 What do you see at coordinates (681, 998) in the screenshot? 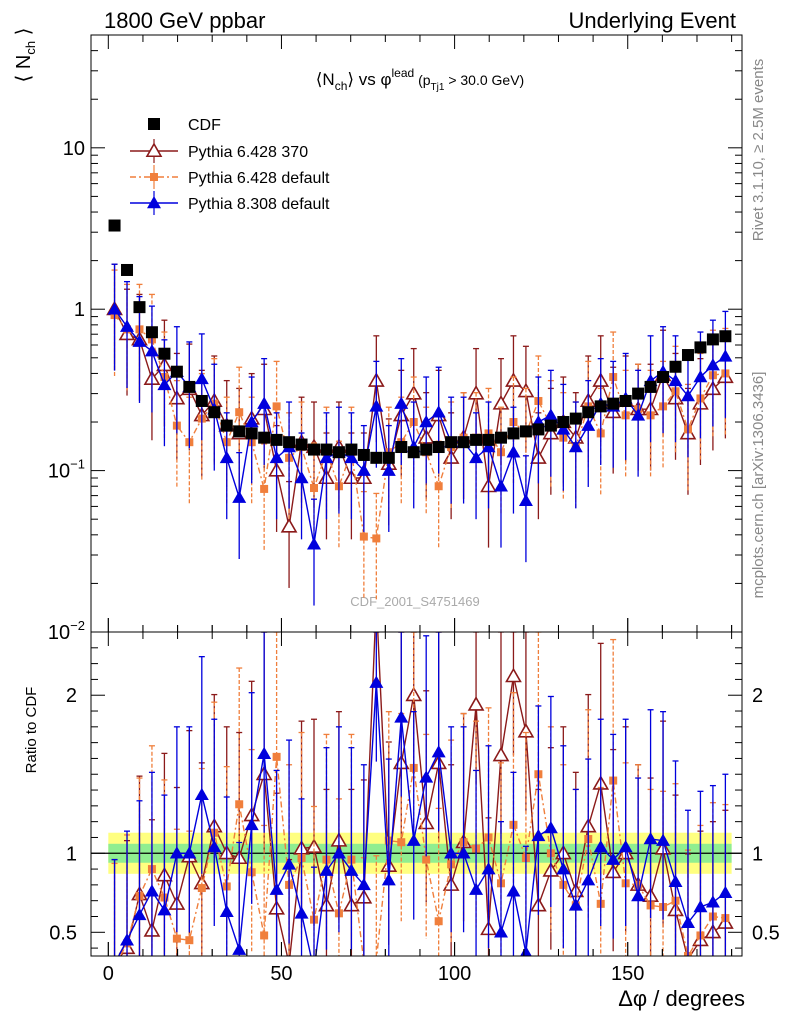
I see `x-axis-label: Δφ / degrees` at bounding box center [681, 998].